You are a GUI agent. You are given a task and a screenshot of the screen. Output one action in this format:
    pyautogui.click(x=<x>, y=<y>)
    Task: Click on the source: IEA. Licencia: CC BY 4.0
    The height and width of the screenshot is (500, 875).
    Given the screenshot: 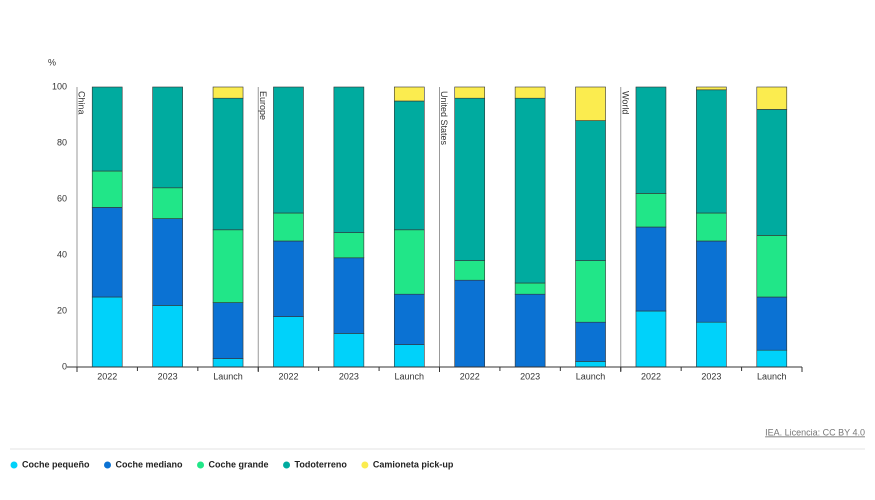 What is the action you would take?
    pyautogui.click(x=815, y=432)
    